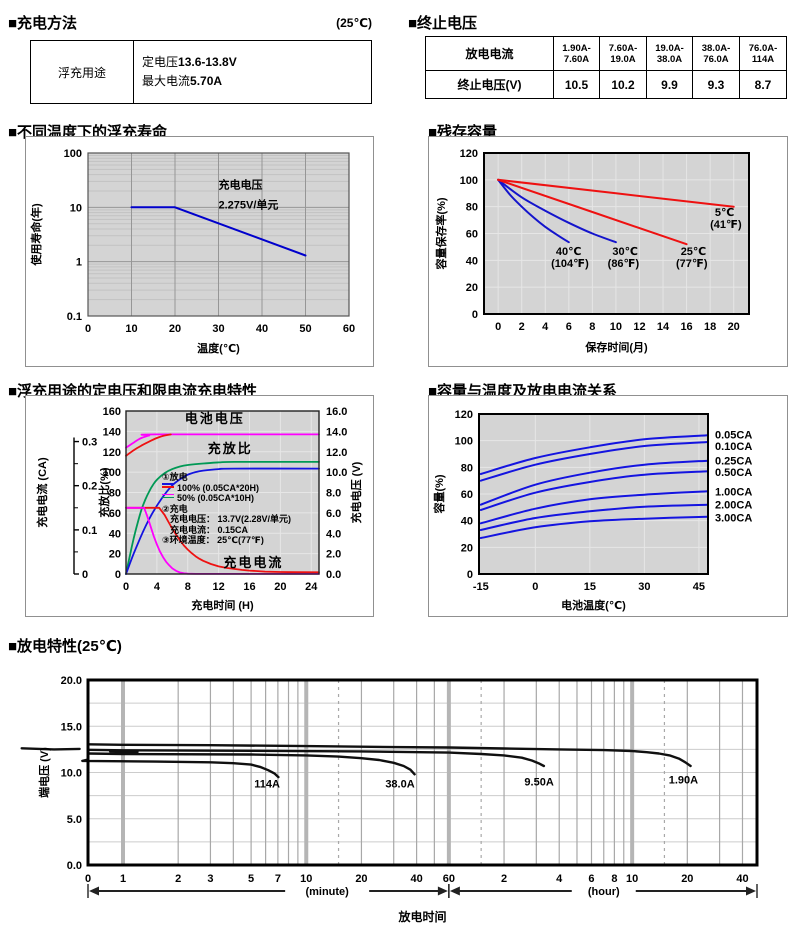 The height and width of the screenshot is (945, 788). What do you see at coordinates (710, 327) in the screenshot?
I see `x-tick-label: 18` at bounding box center [710, 327].